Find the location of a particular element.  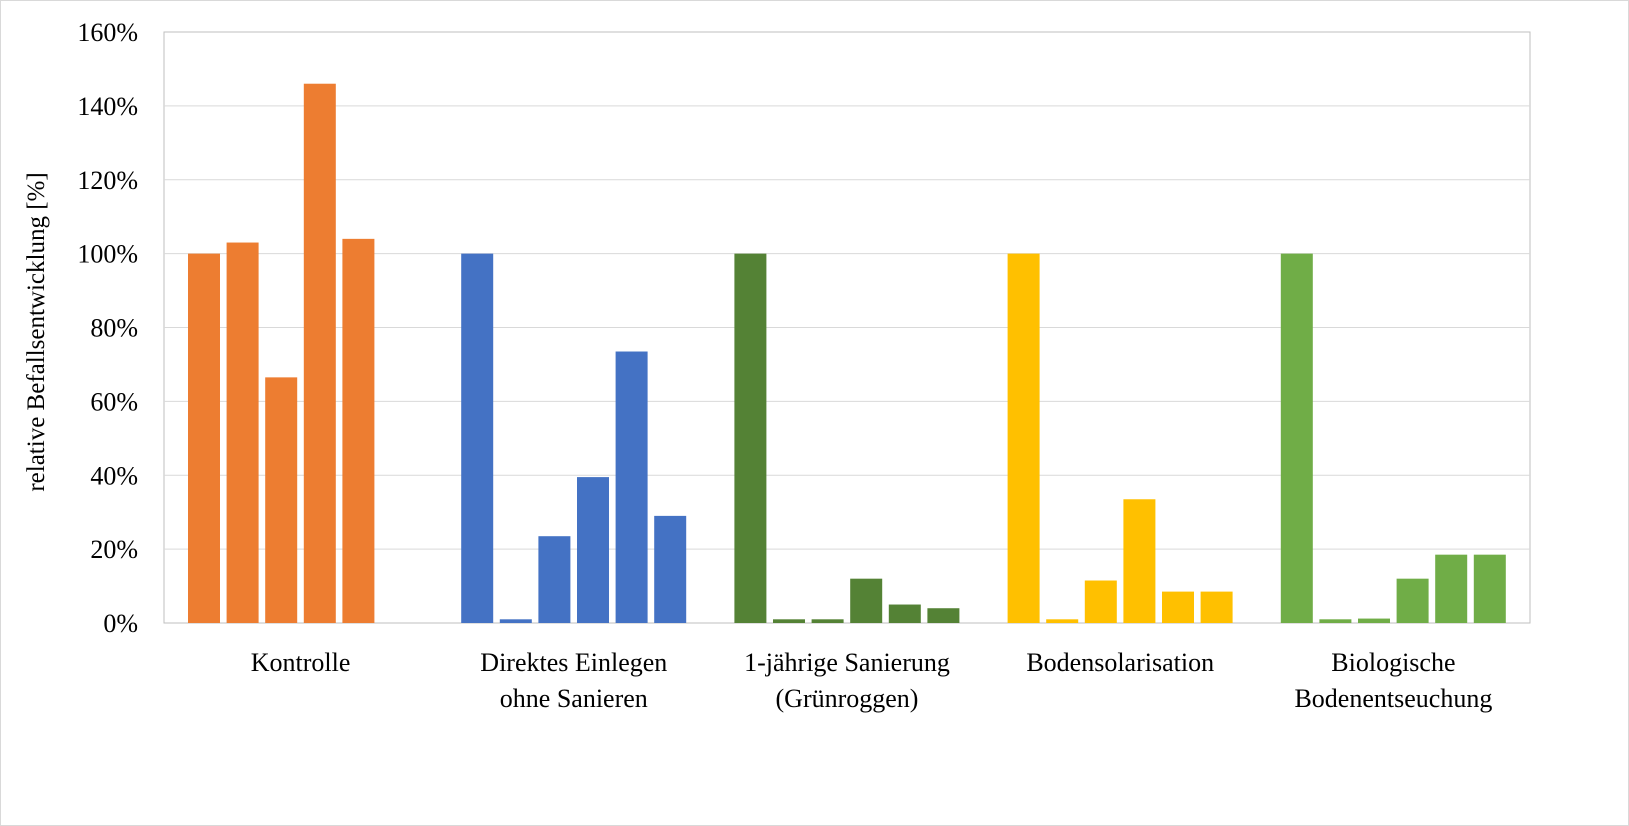

y-tick-label: 140% is located at coordinates (107, 106).